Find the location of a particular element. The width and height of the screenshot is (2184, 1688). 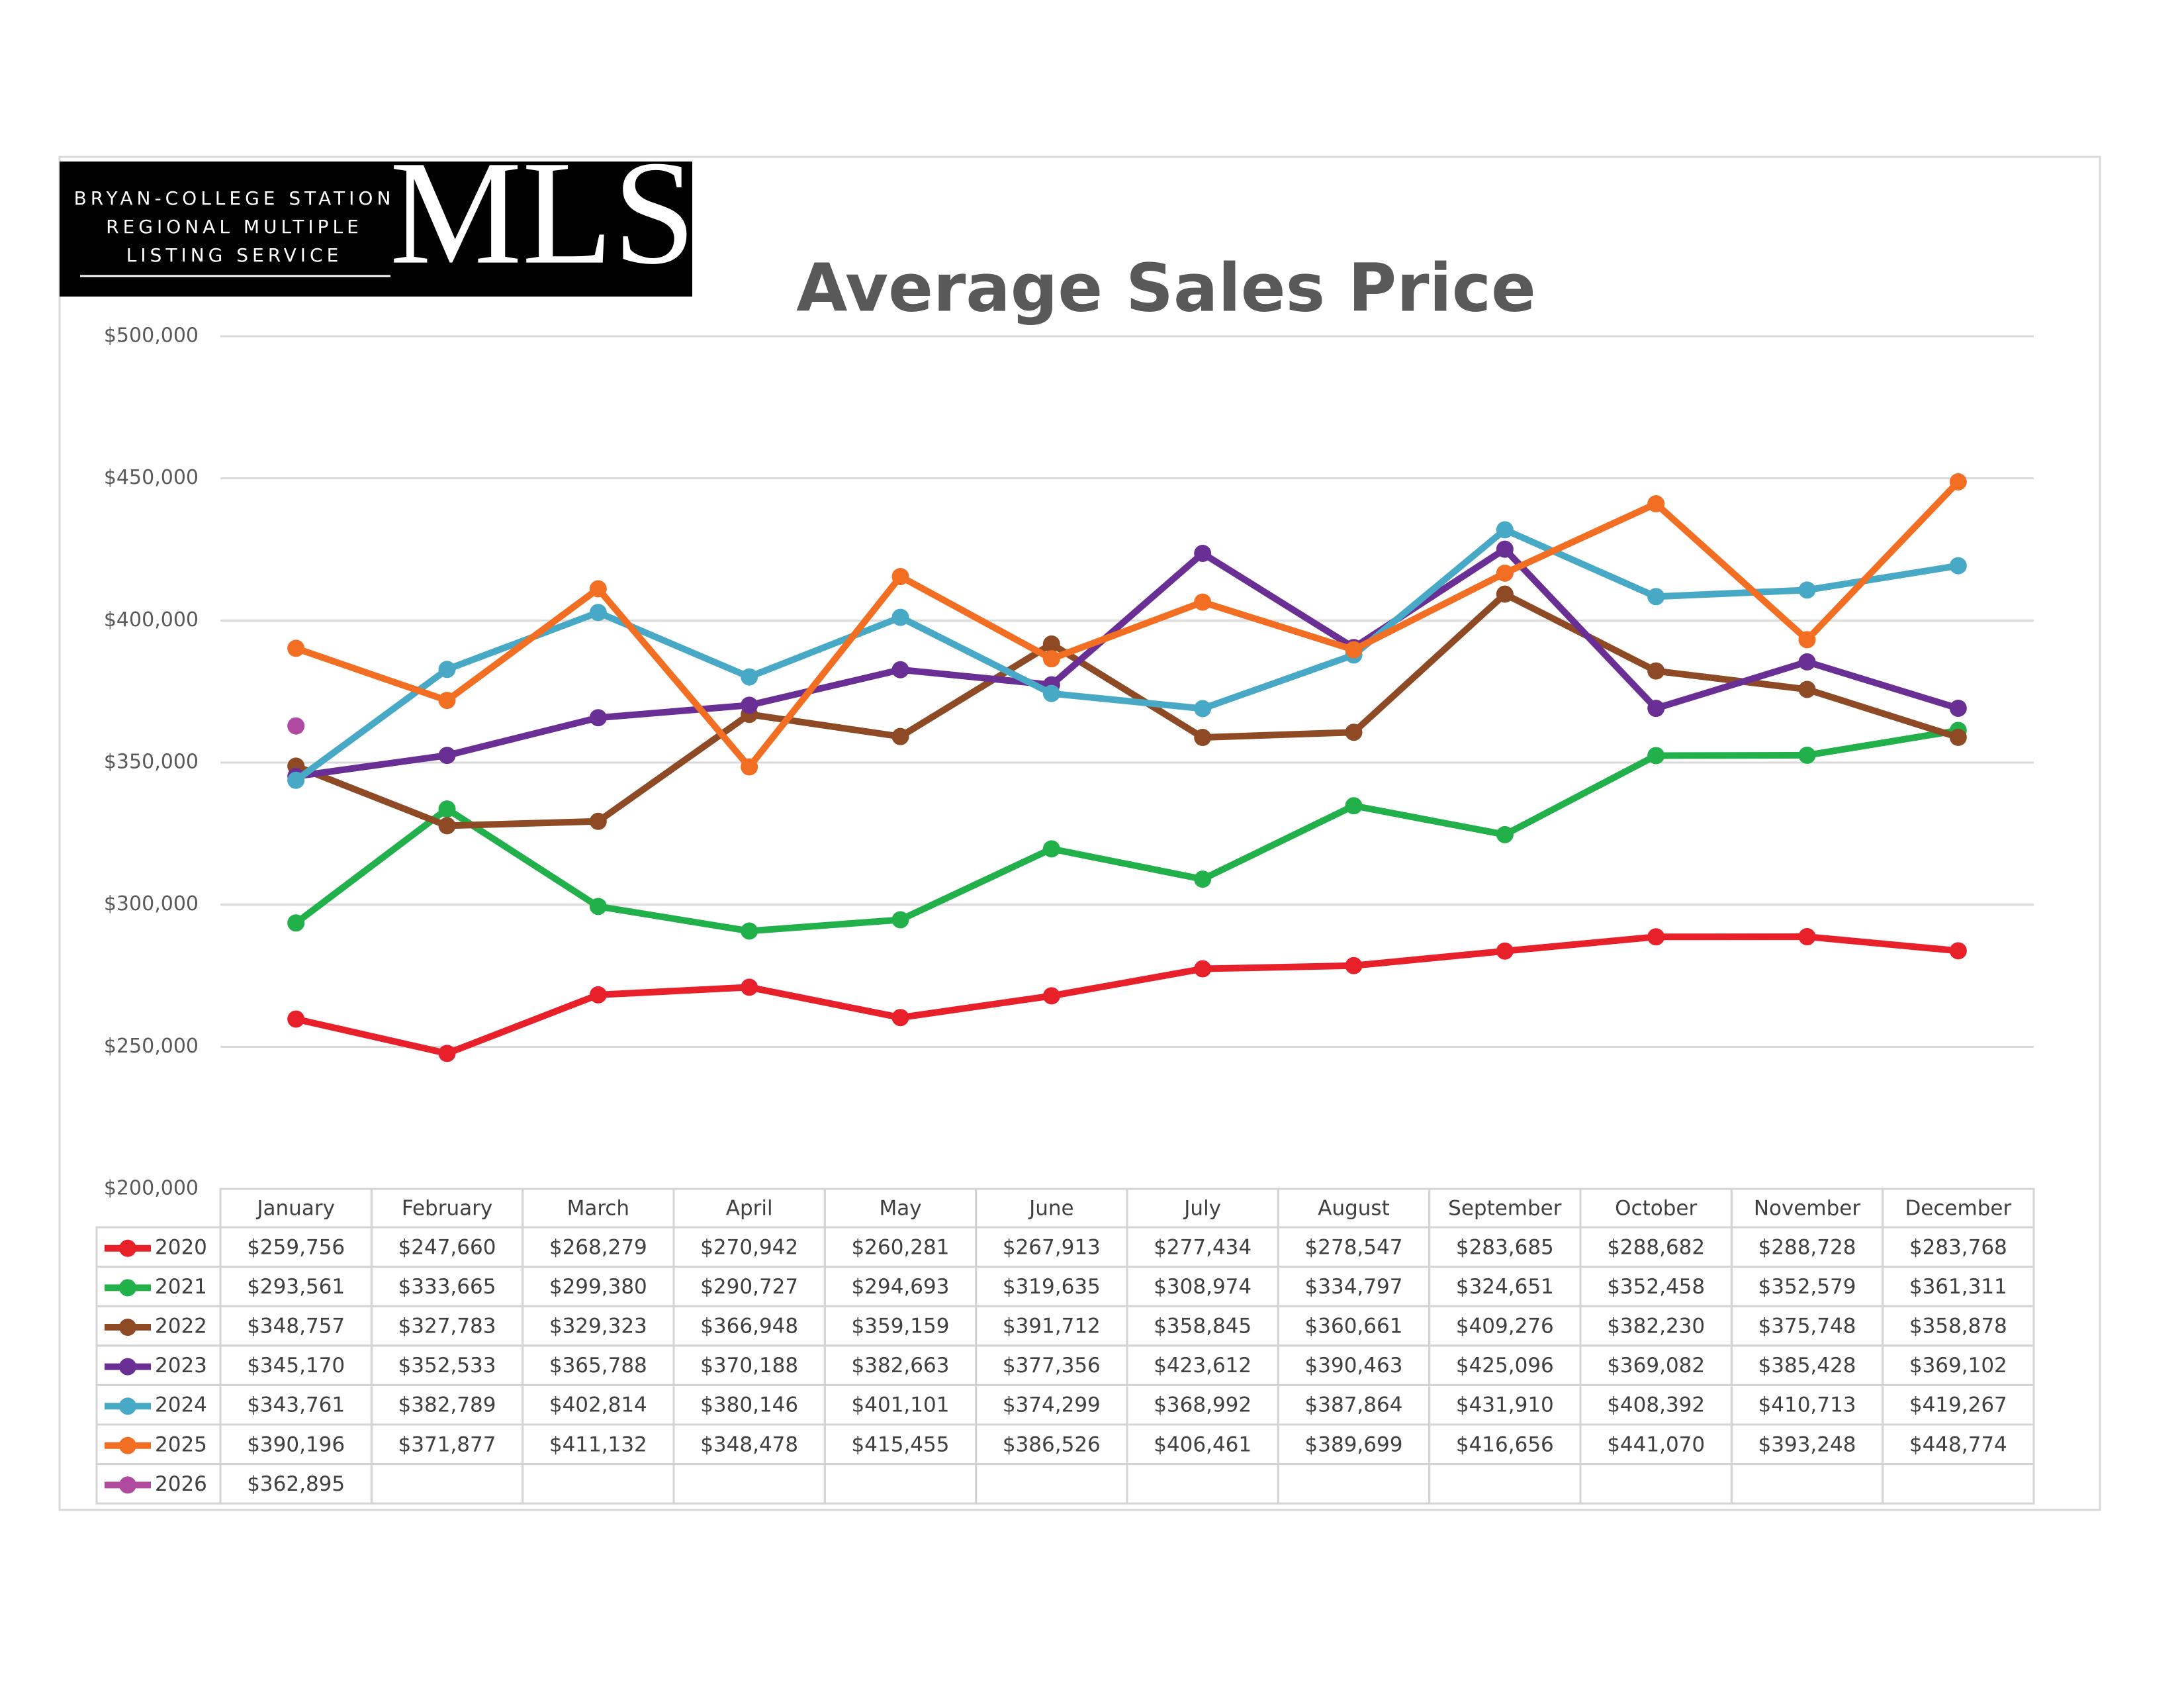

logo-box is located at coordinates (376, 229).